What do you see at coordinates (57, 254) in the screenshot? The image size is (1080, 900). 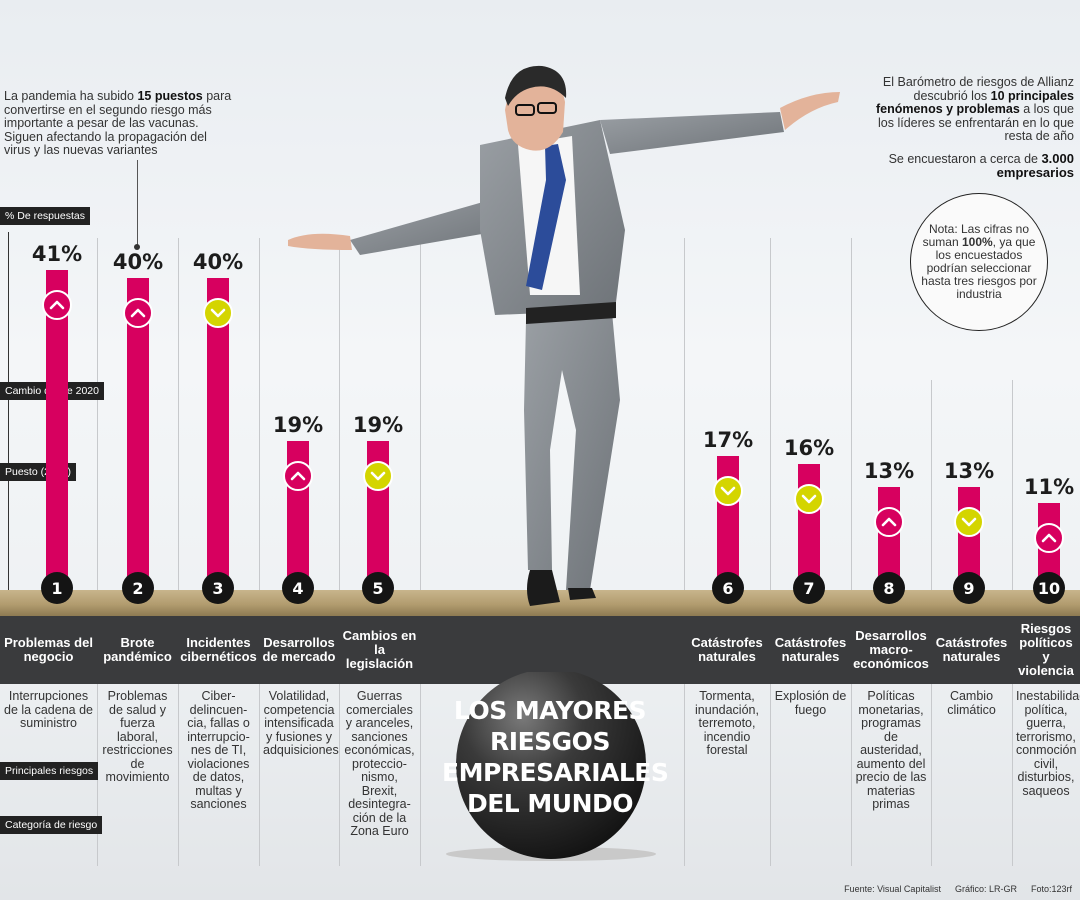 I see `data-label: 41%` at bounding box center [57, 254].